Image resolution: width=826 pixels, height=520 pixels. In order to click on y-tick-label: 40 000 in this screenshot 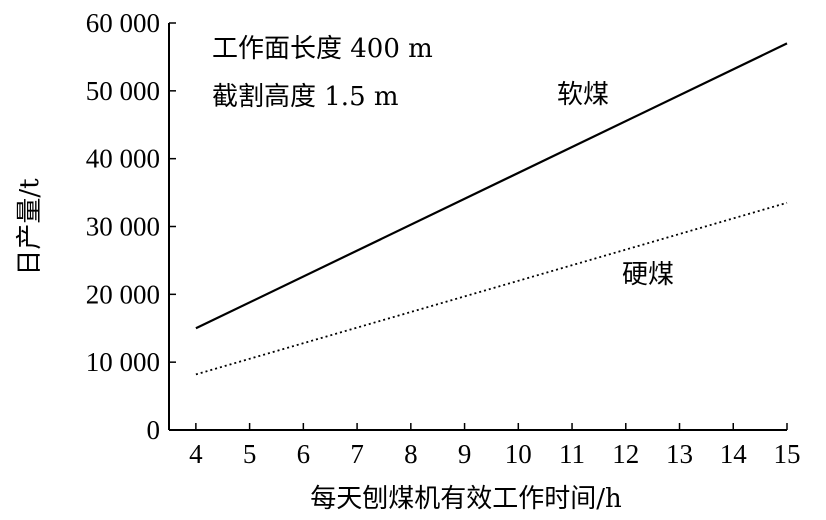, I will do `click(123, 159)`.